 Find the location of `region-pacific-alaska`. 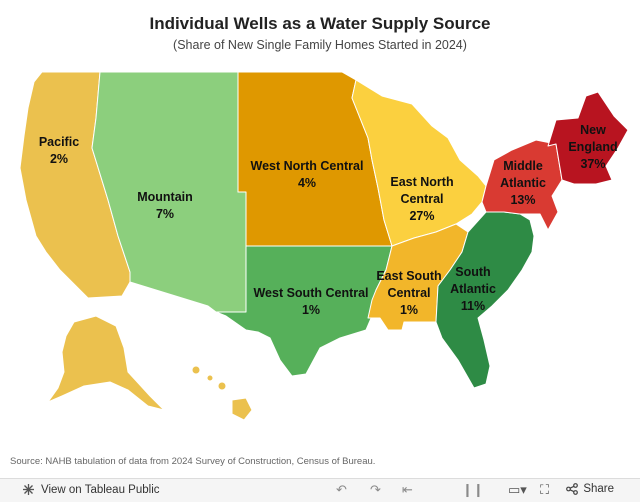

region-pacific-alaska is located at coordinates (106, 363).